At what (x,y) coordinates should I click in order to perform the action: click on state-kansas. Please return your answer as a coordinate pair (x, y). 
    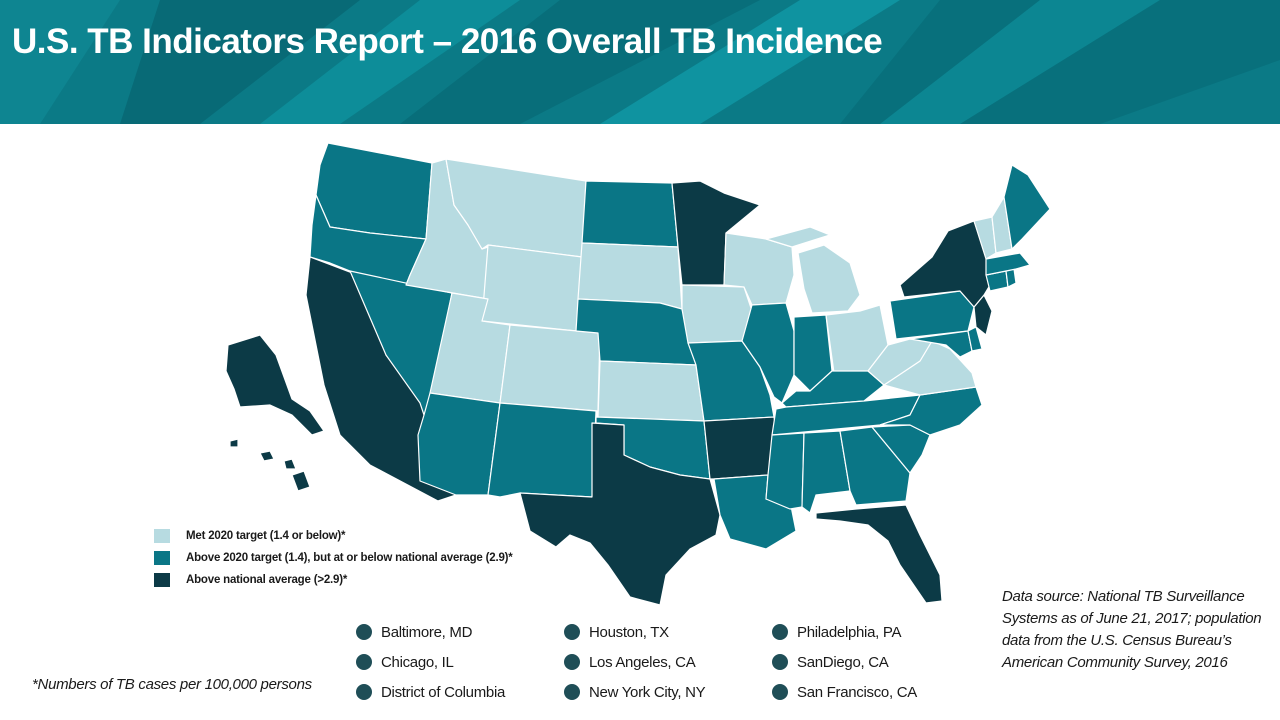
    Looking at the image, I should click on (651, 391).